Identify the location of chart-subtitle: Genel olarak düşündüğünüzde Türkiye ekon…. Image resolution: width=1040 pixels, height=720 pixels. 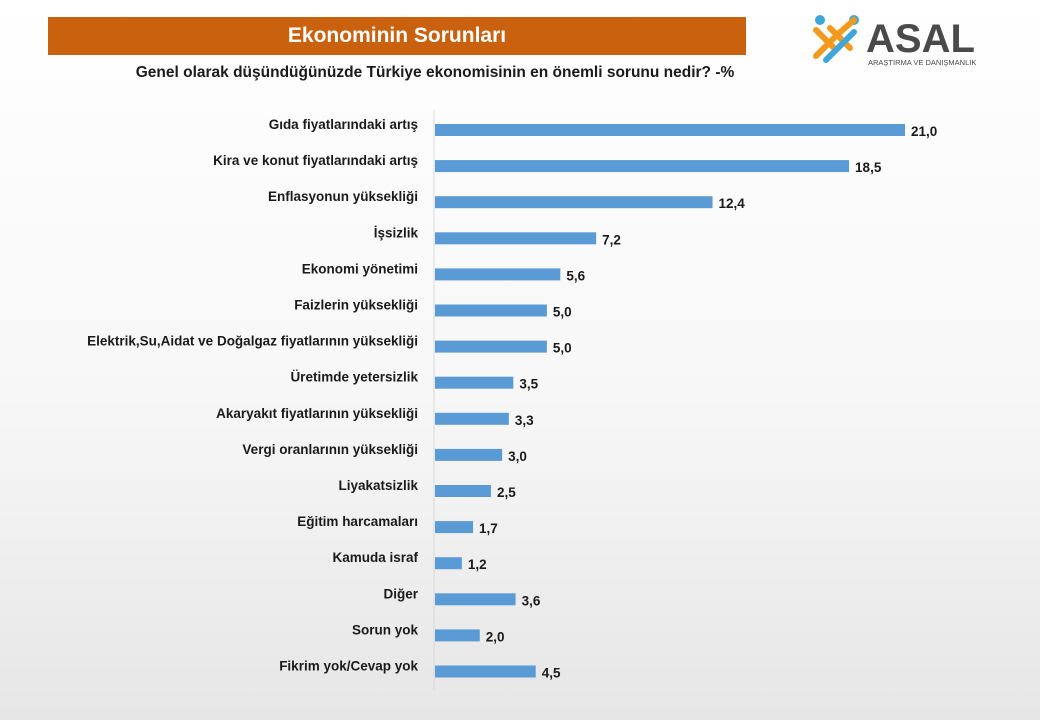
(435, 72).